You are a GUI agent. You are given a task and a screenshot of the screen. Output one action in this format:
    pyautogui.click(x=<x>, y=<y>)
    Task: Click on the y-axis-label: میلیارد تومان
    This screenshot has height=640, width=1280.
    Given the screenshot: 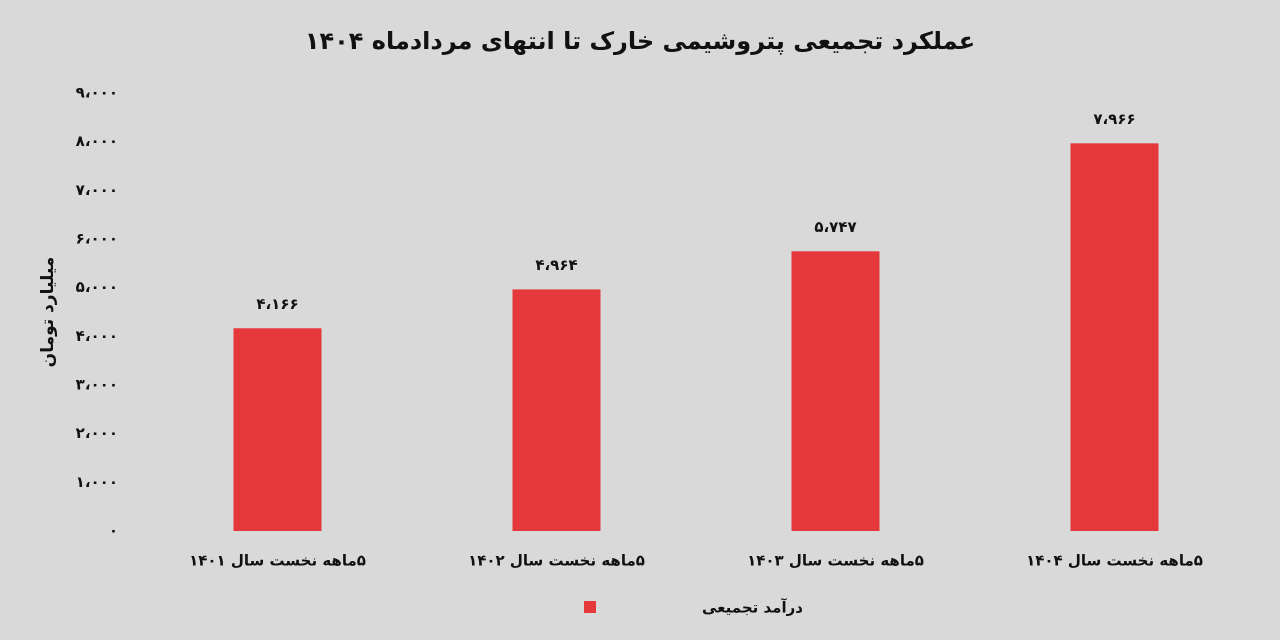 What is the action you would take?
    pyautogui.click(x=48, y=312)
    